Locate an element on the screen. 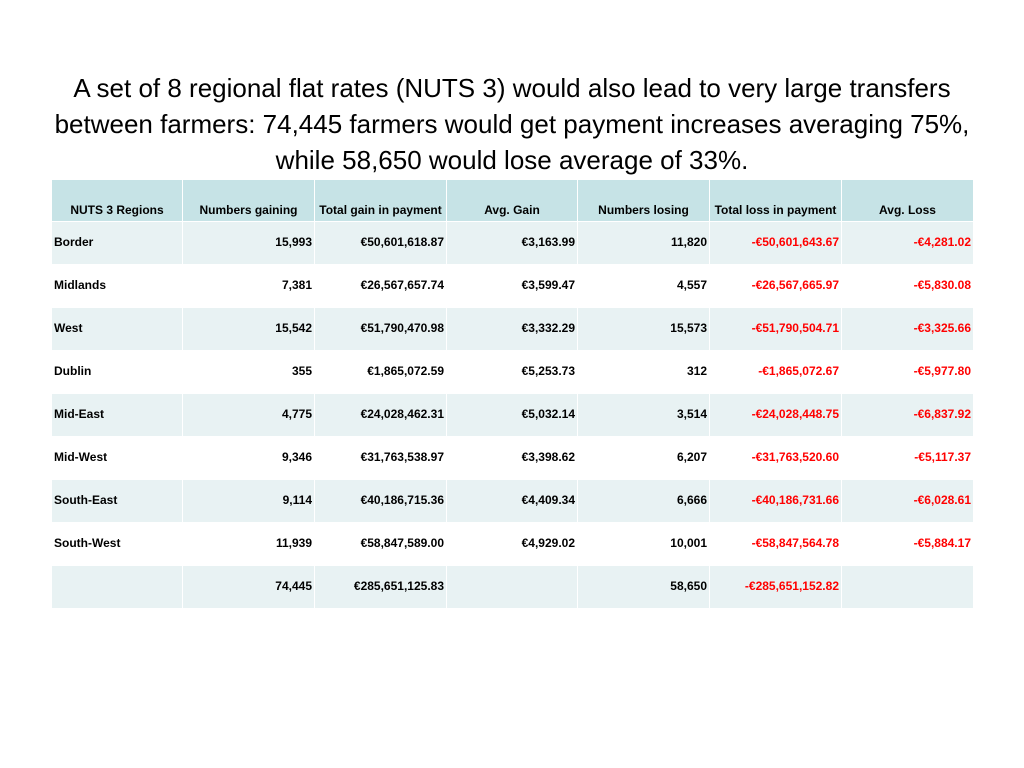 The height and width of the screenshot is (768, 1024). cell-numbers-losing: 6,207 is located at coordinates (643, 458).